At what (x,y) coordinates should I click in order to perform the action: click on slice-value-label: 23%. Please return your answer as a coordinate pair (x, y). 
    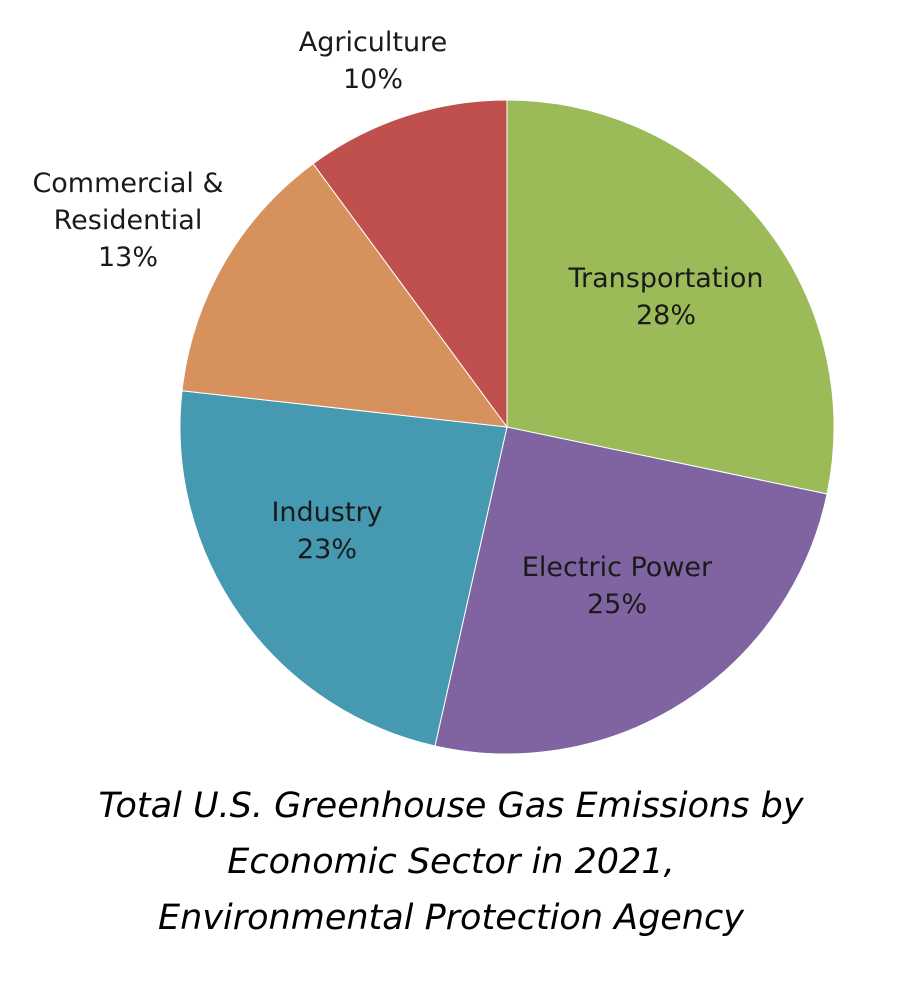
    Looking at the image, I should click on (327, 549).